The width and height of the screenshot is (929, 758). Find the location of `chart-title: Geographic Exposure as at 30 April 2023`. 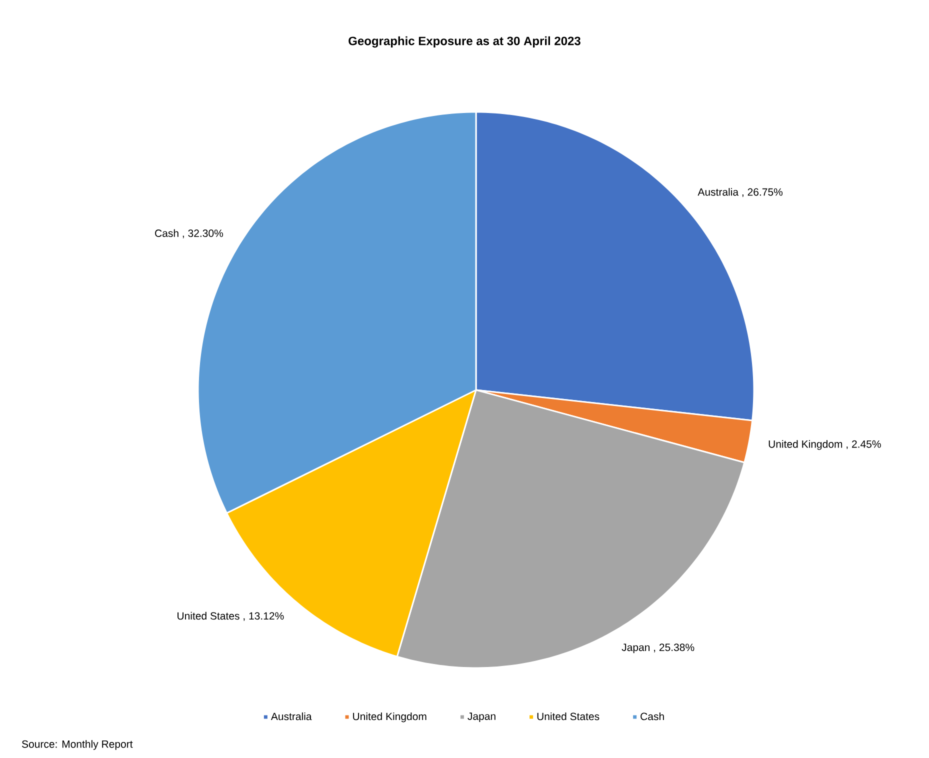

chart-title: Geographic Exposure as at 30 April 2023 is located at coordinates (464, 42).